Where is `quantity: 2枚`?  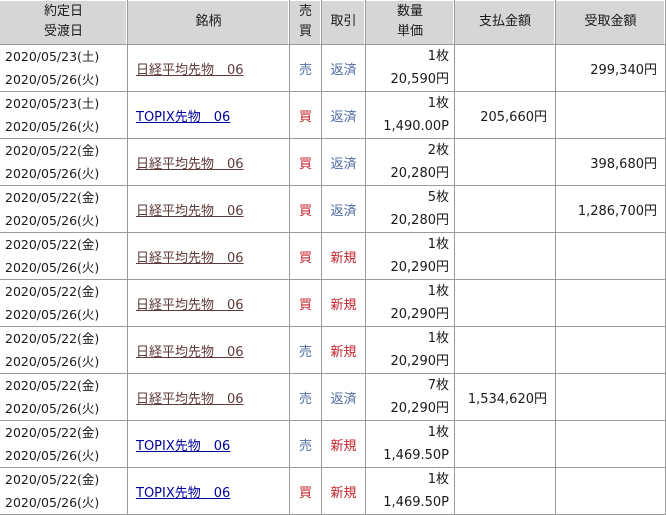
quantity: 2枚 is located at coordinates (438, 150).